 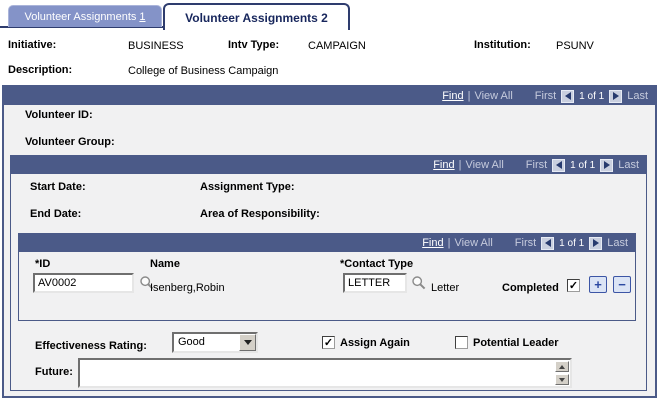 What do you see at coordinates (502, 45) in the screenshot?
I see `institution-label: Institution:` at bounding box center [502, 45].